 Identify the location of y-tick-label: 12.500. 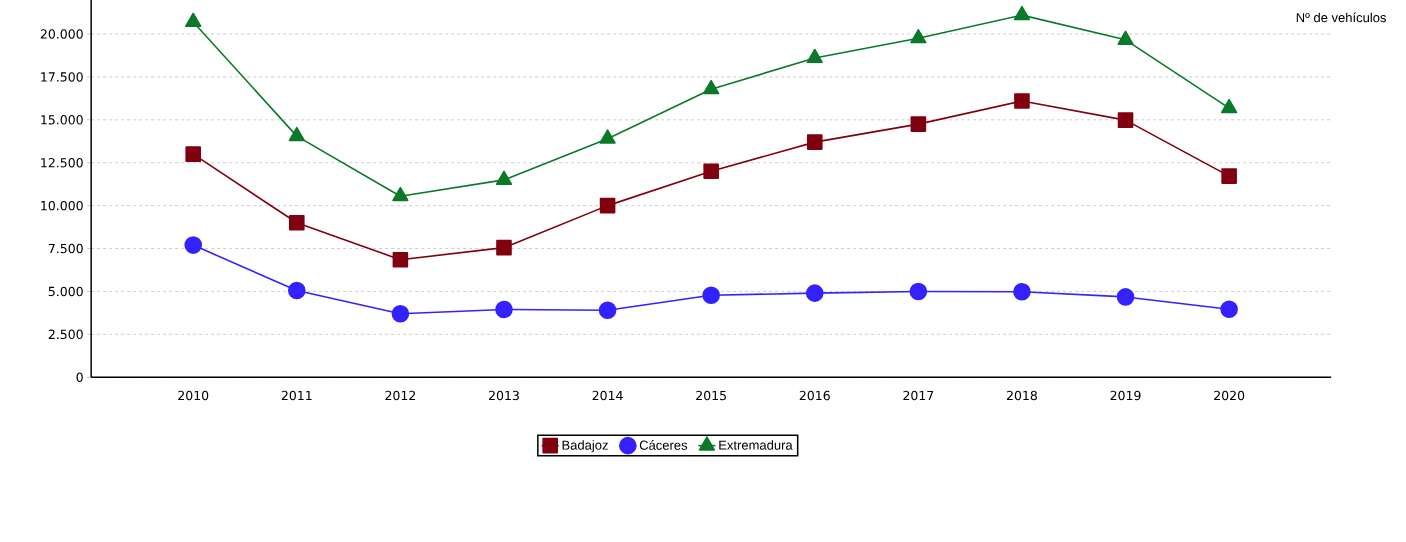
(62, 162).